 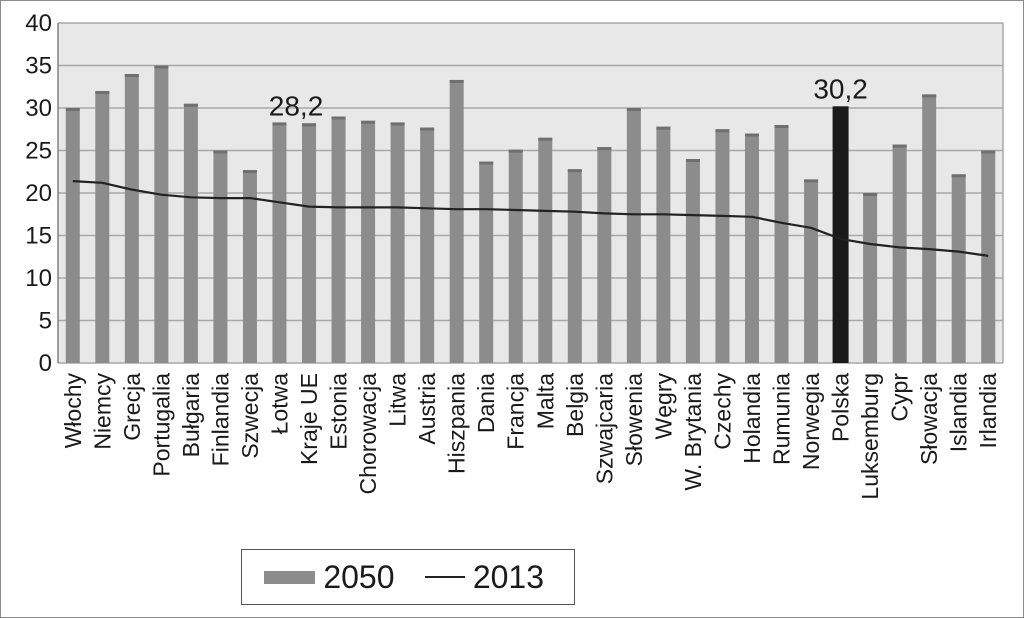 What do you see at coordinates (840, 88) in the screenshot?
I see `annotation-label: 30,2` at bounding box center [840, 88].